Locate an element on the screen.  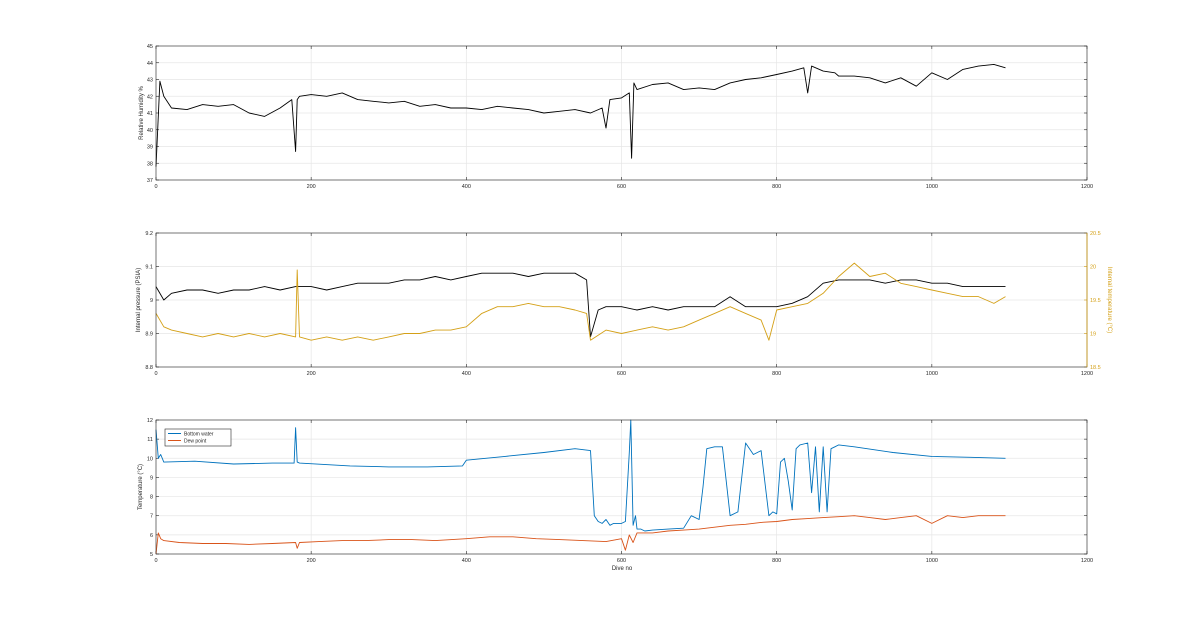
y-tick-label-right: 19 is located at coordinates (1093, 335).